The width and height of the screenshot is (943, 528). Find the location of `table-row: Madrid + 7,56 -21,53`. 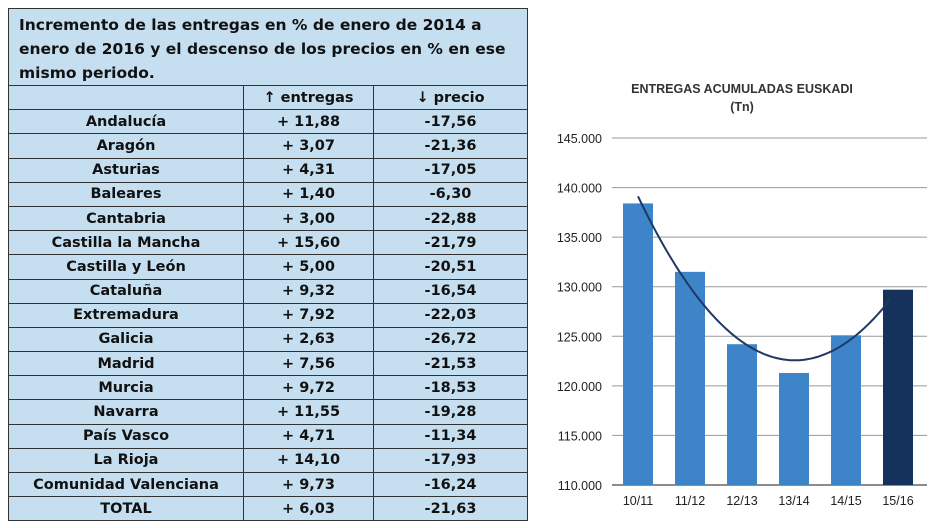

table-row: Madrid + 7,56 -21,53 is located at coordinates (268, 364).